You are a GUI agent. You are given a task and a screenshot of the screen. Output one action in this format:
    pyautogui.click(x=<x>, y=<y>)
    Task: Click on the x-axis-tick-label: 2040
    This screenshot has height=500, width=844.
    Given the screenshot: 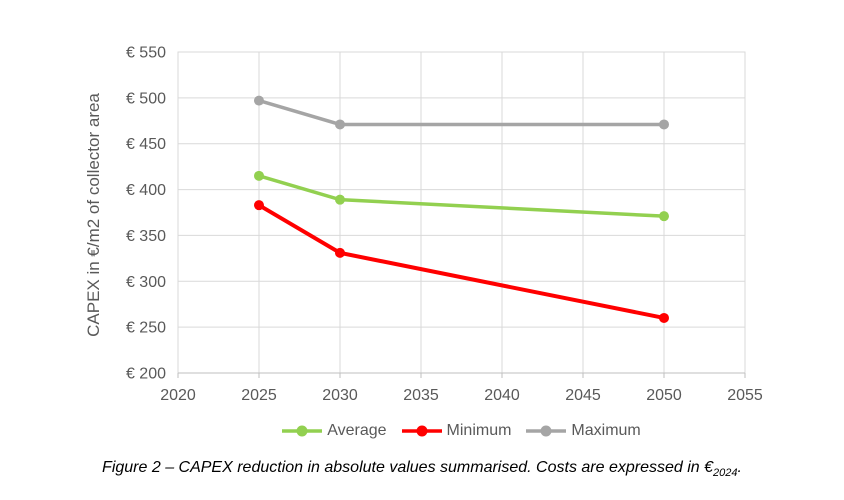 What is the action you would take?
    pyautogui.click(x=502, y=395)
    